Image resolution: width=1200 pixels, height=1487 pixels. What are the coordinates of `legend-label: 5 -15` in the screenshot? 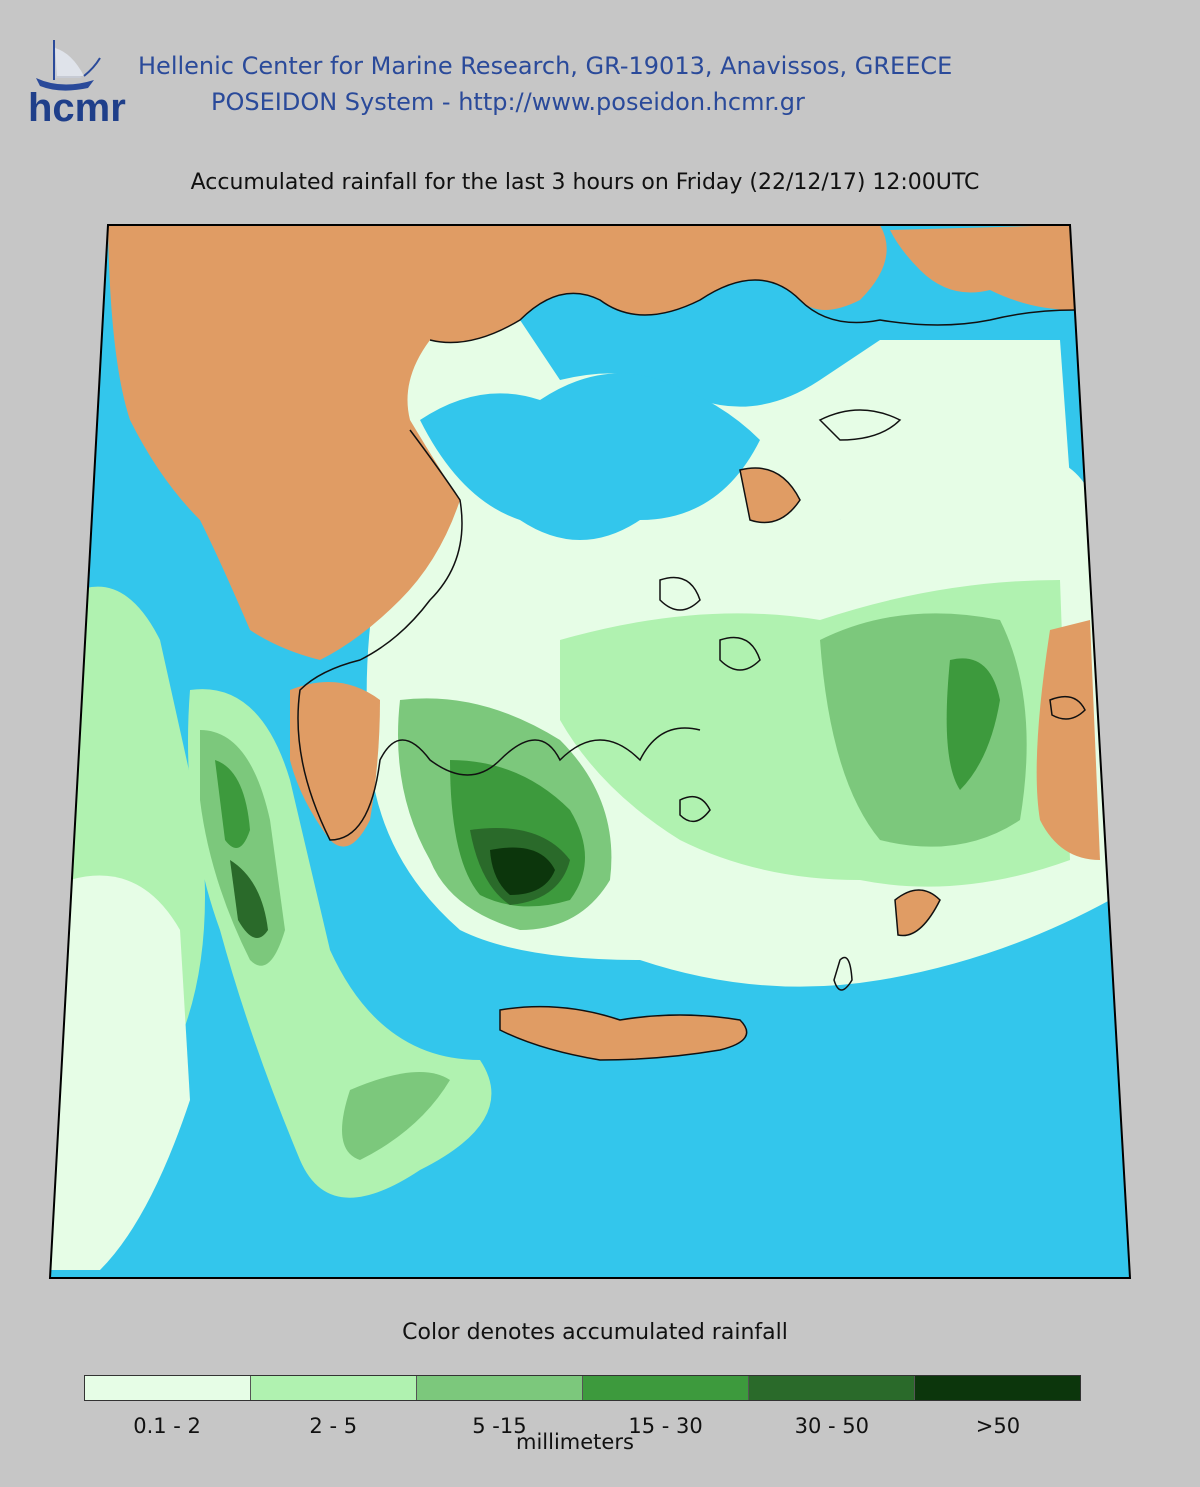 It's located at (499, 1426).